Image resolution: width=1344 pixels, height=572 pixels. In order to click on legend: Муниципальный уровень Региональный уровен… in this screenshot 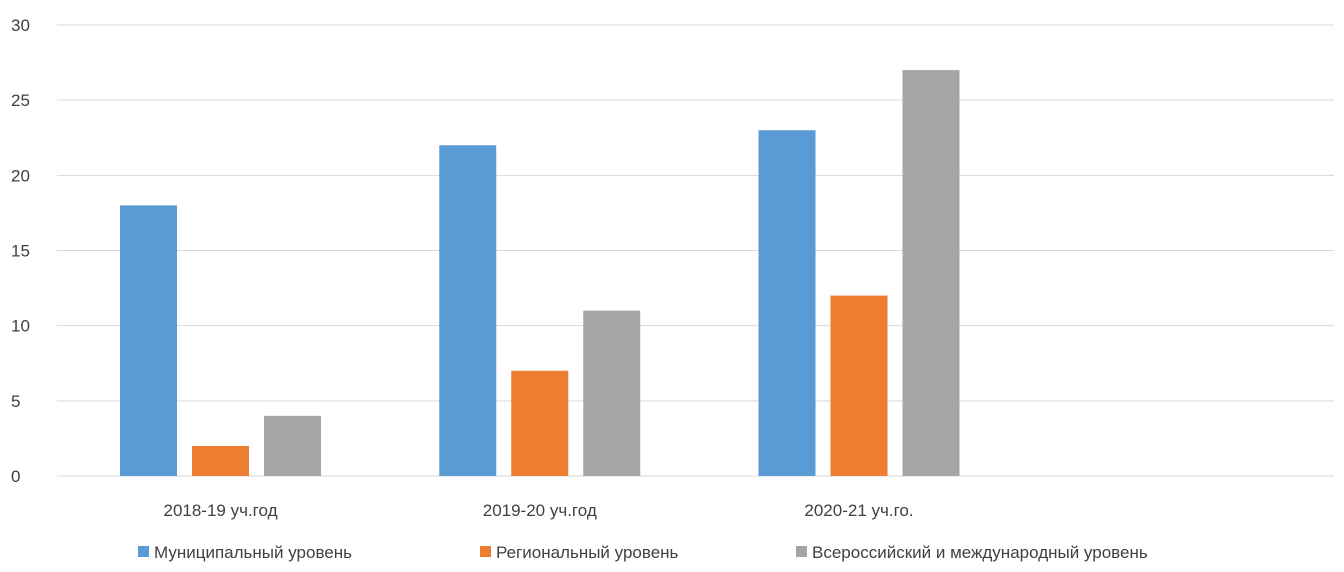, I will do `click(643, 552)`.